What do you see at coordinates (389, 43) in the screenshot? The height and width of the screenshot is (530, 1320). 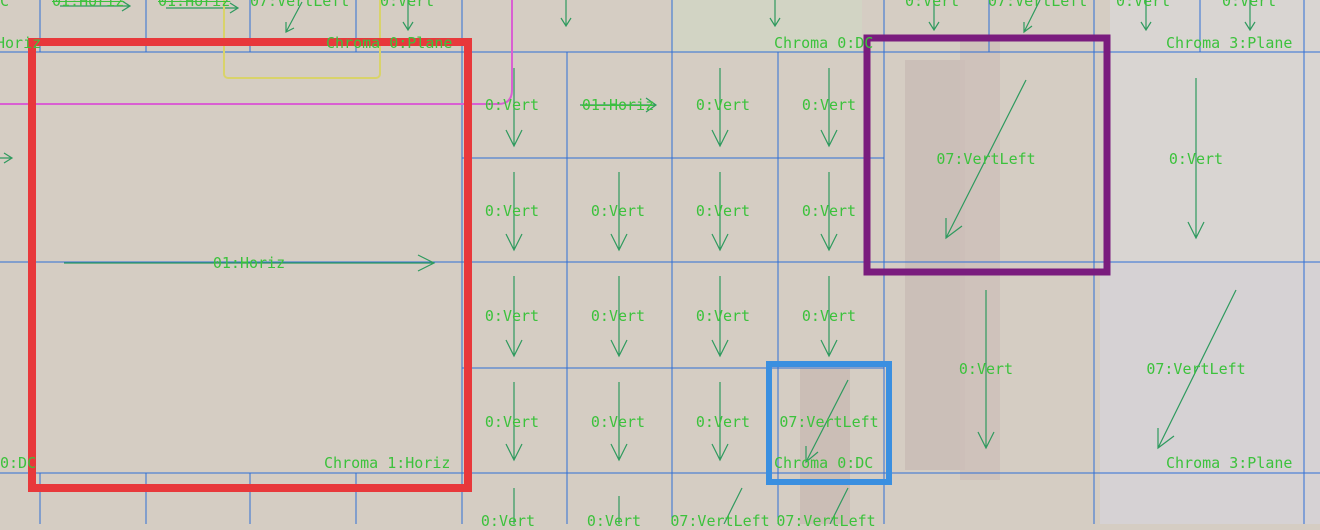 I see `chroma-label: Chroma 0:Plane` at bounding box center [389, 43].